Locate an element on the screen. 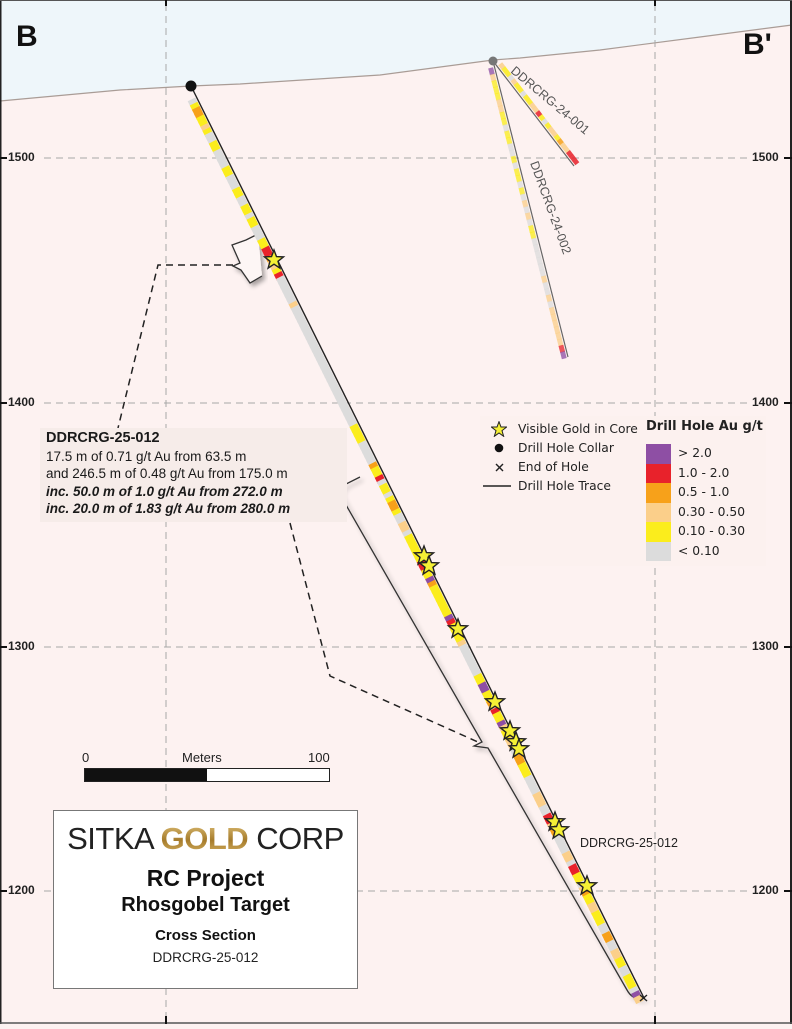  grade-label: < 0.10 is located at coordinates (699, 550).